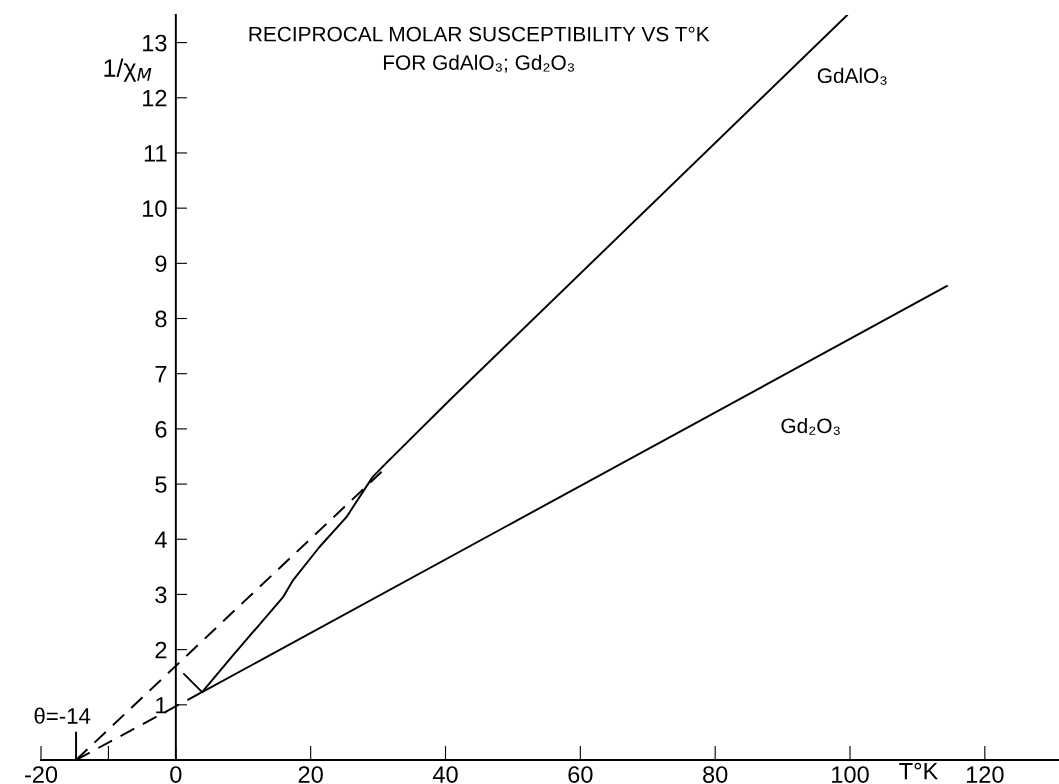 The image size is (1059, 784). Describe the element at coordinates (810, 426) in the screenshot. I see `series-label: Gd₂O₃` at that location.